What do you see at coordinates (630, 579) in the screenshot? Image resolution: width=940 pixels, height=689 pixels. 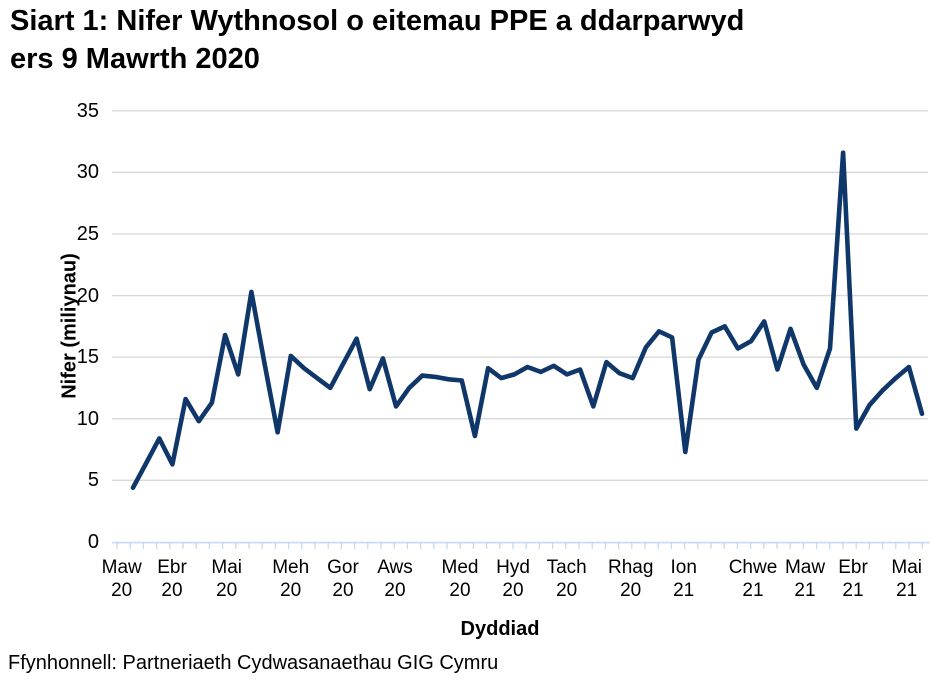 I see `x-tick-label: Rhag 20` at bounding box center [630, 579].